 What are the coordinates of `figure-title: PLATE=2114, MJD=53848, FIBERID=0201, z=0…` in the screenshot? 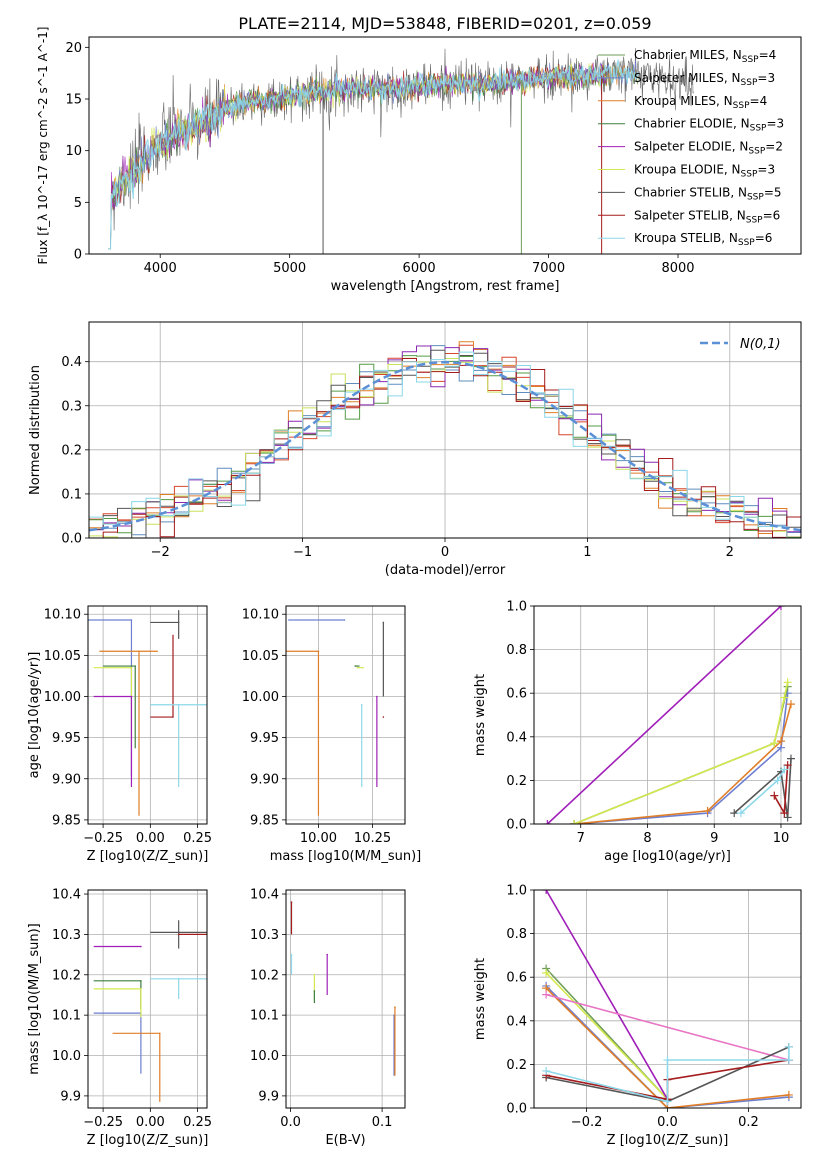 It's located at (444, 23).